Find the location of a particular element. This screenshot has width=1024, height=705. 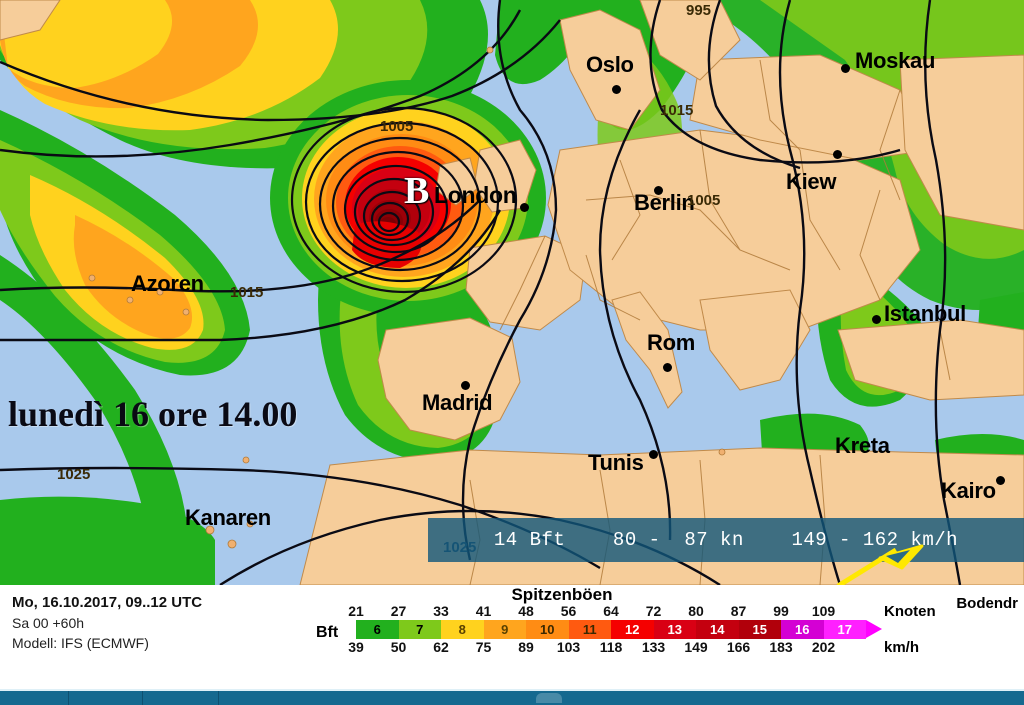

scale-knots-15: 87 is located at coordinates (738, 611).